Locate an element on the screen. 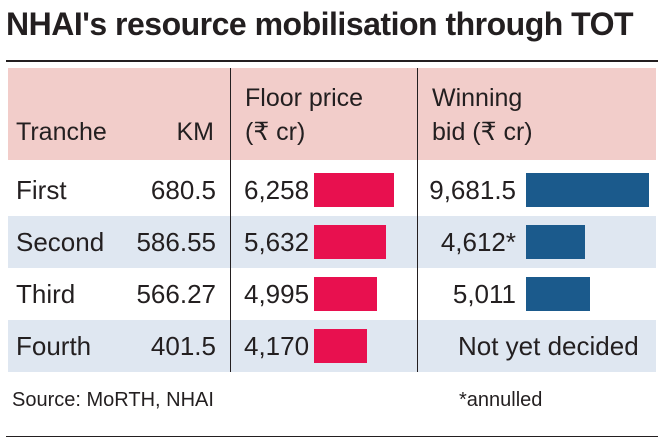 The width and height of the screenshot is (660, 440). tranche-label: First is located at coordinates (41, 190).